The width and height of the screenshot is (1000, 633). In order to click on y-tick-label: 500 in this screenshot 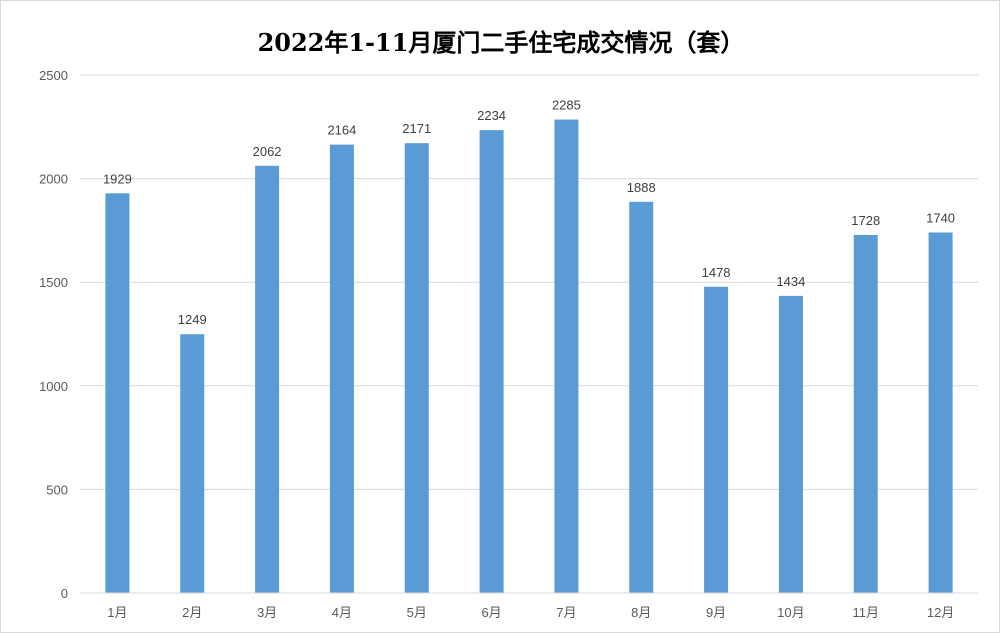, I will do `click(57, 489)`.